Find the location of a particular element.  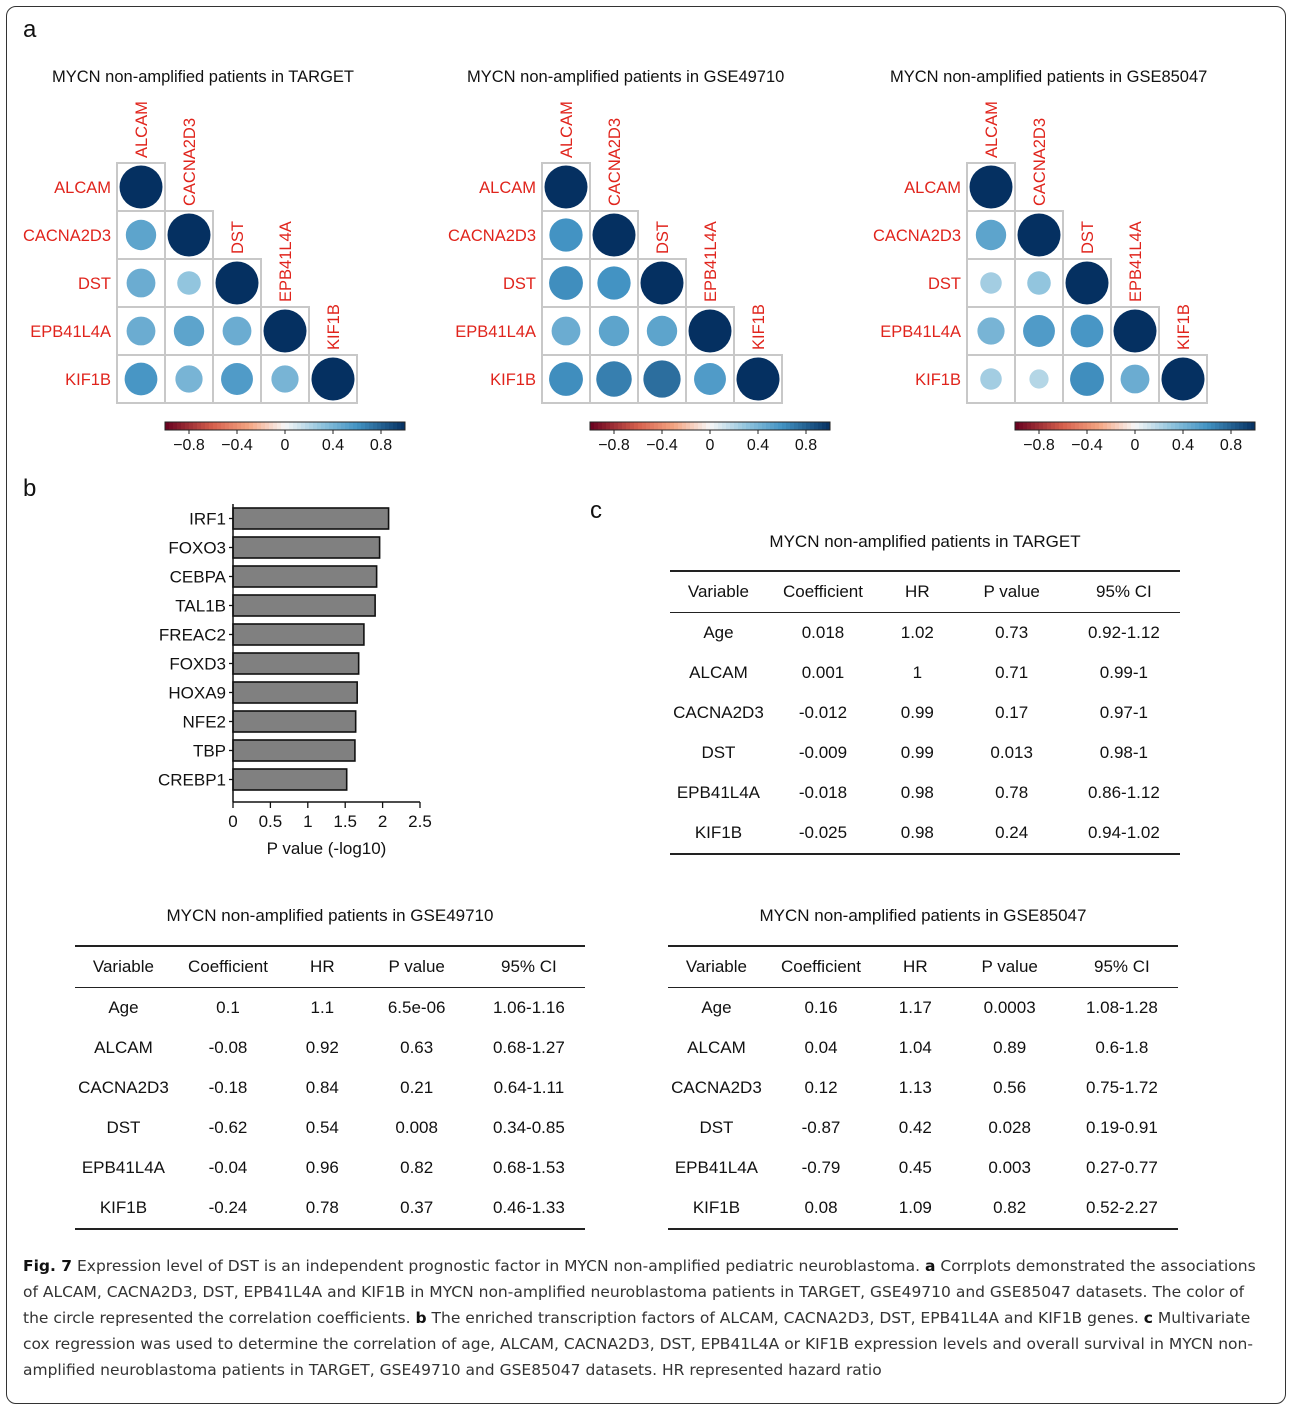

table-cell: 1 is located at coordinates (917, 672).